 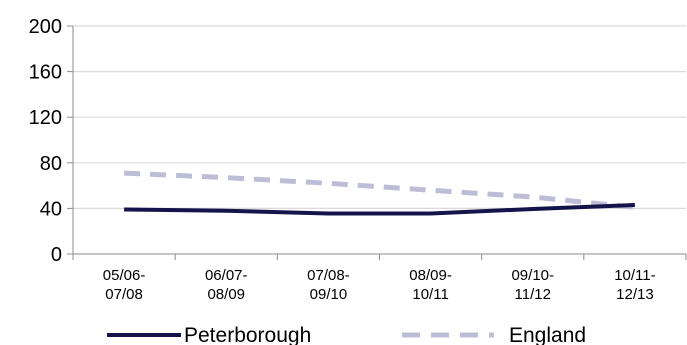 What do you see at coordinates (51, 209) in the screenshot?
I see `y-tick-label: 40` at bounding box center [51, 209].